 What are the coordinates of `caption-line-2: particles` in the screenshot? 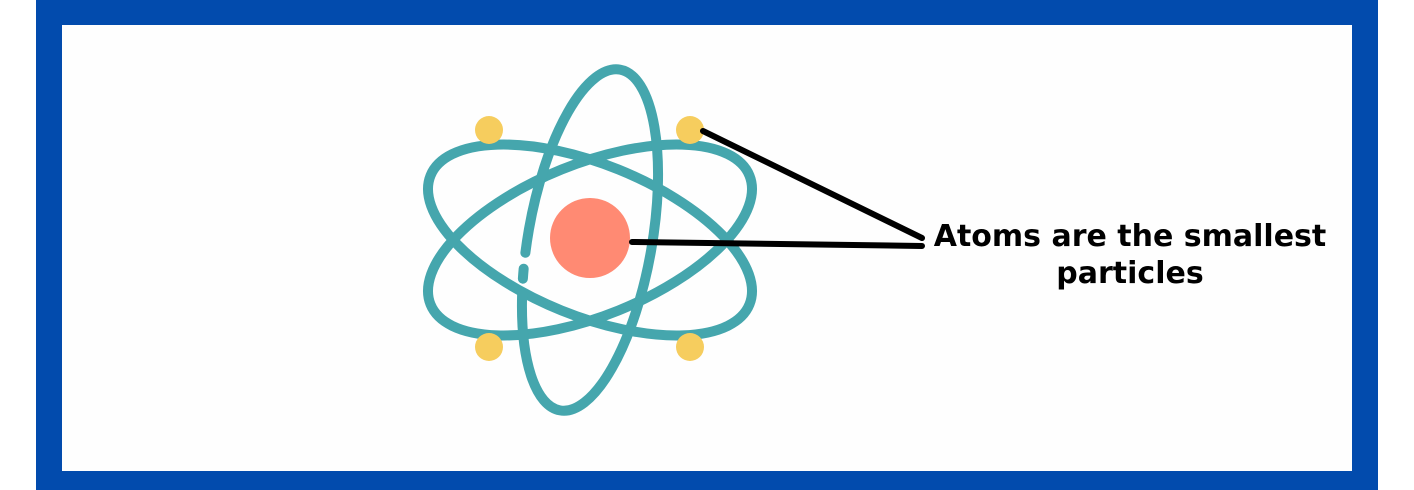 It's located at (1130, 273).